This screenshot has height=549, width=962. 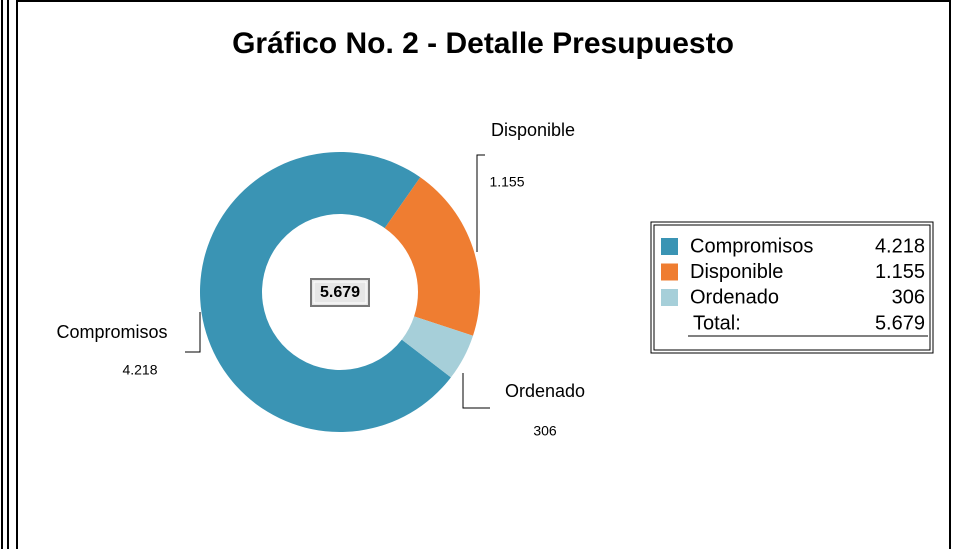 What do you see at coordinates (736, 272) in the screenshot?
I see `legend-label: Disponible` at bounding box center [736, 272].